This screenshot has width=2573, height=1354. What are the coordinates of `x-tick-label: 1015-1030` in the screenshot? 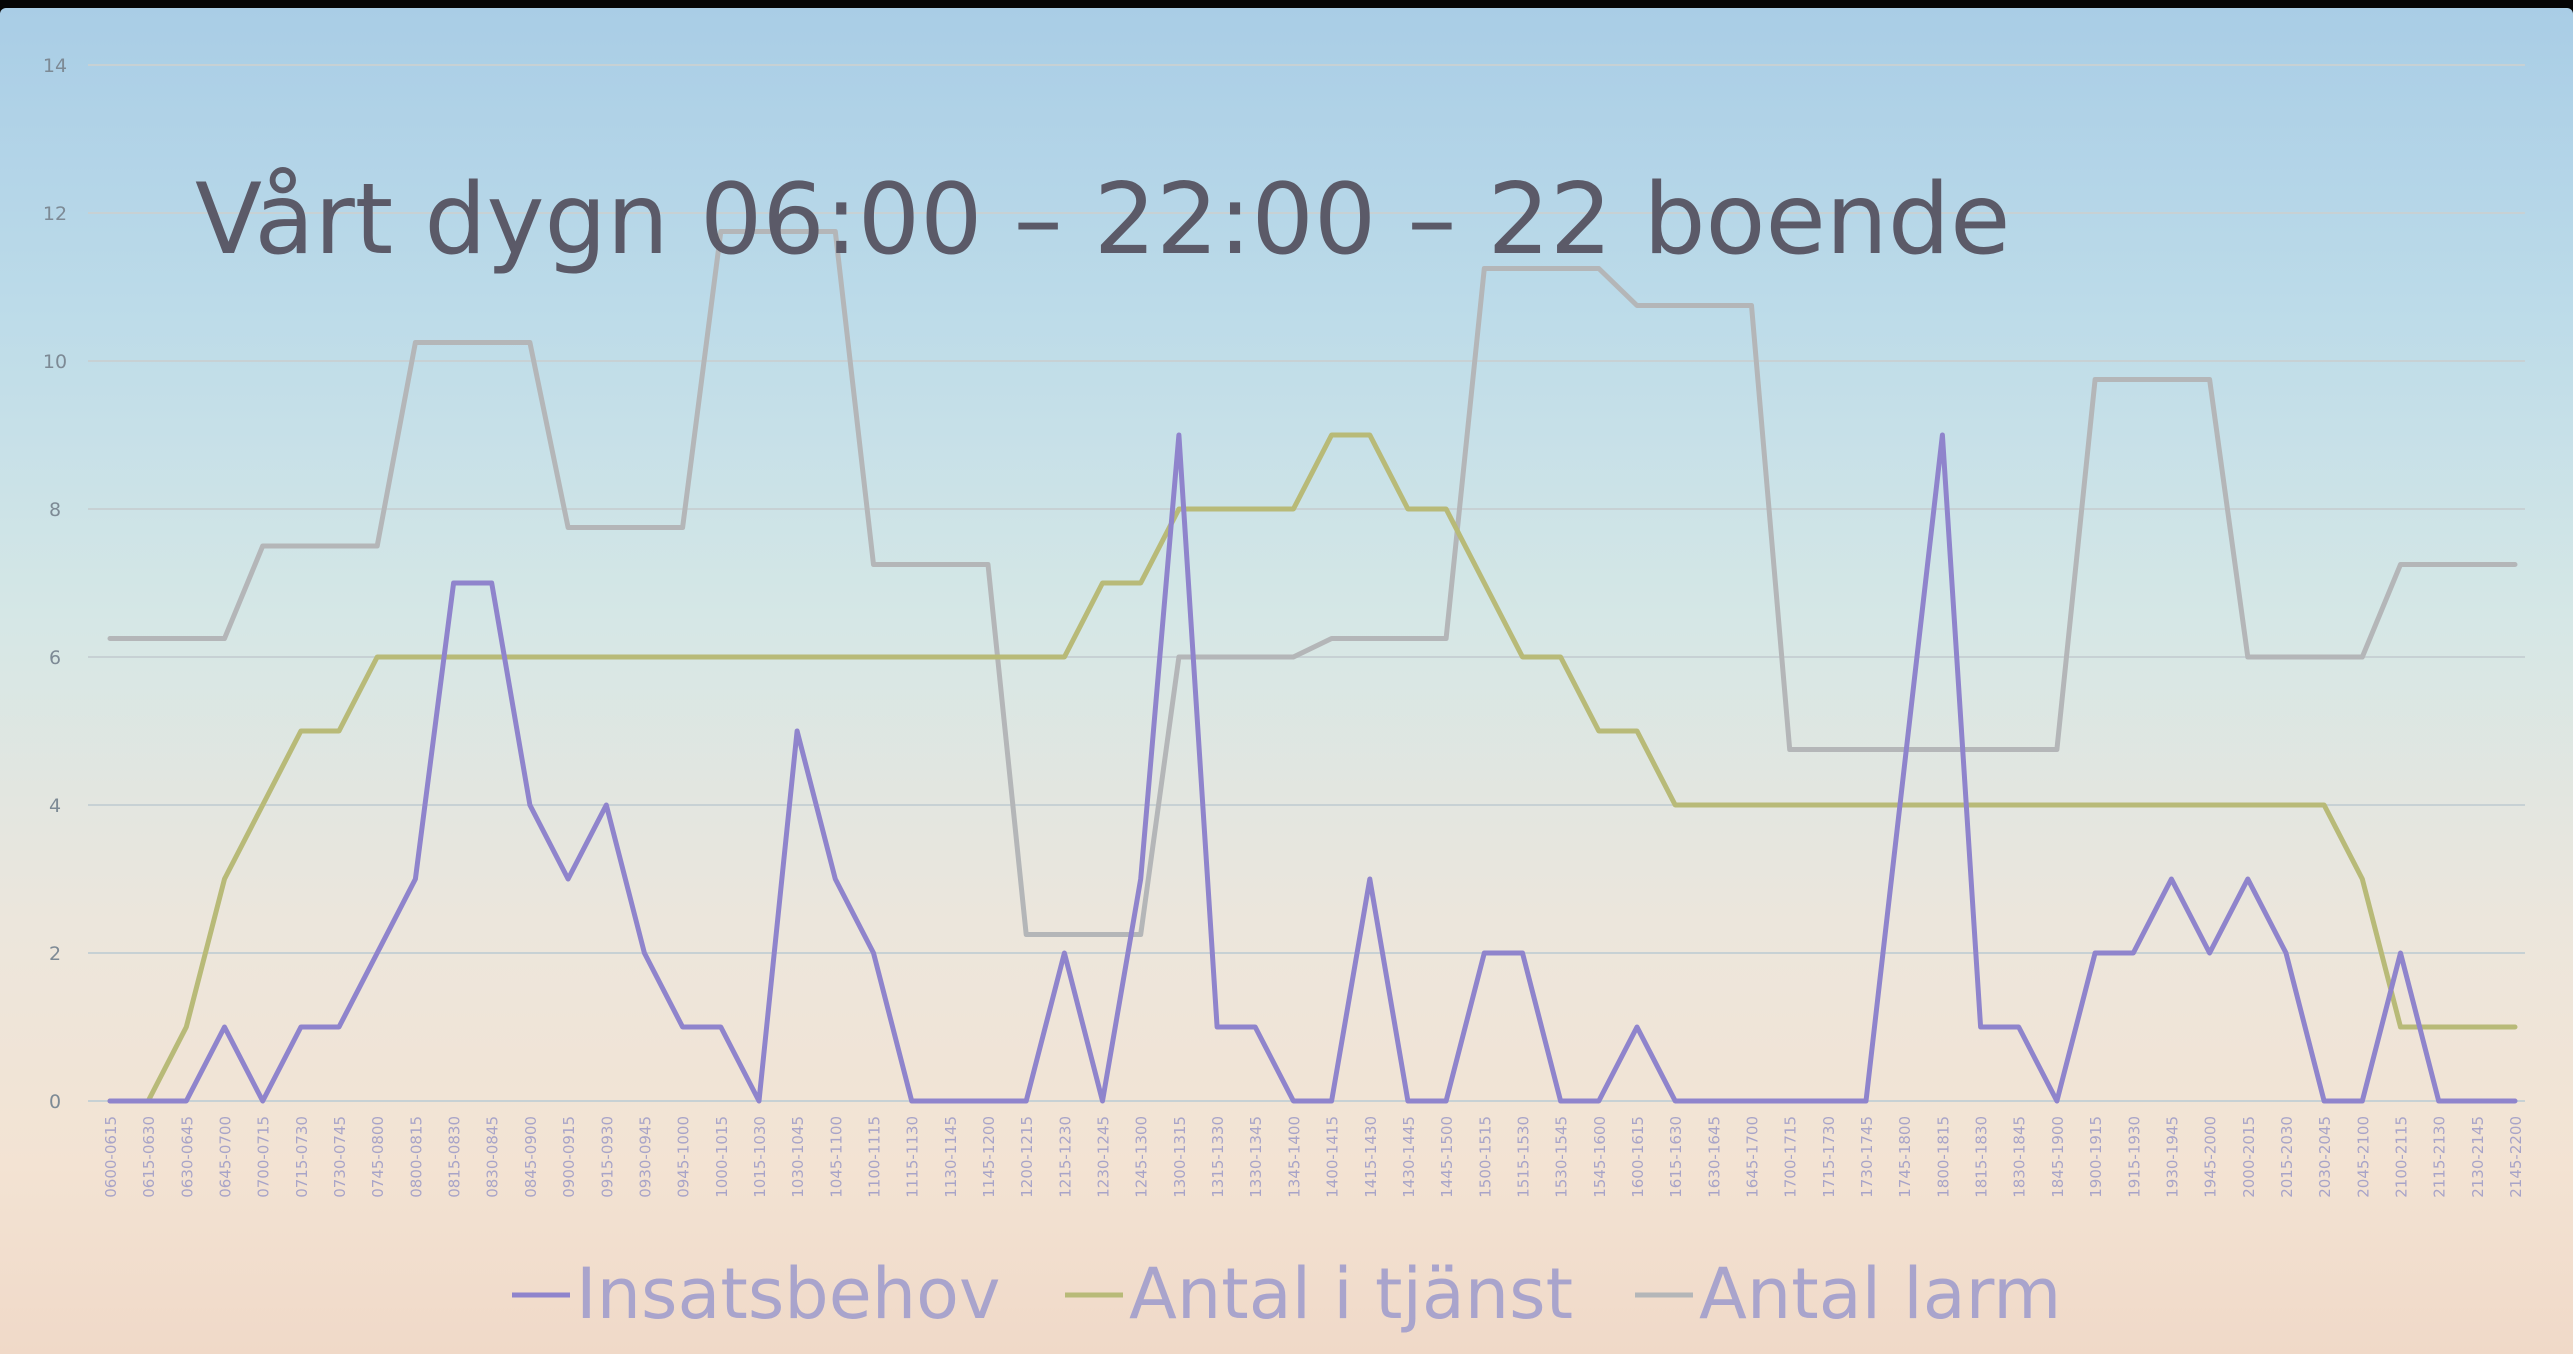 It's located at (760, 1157).